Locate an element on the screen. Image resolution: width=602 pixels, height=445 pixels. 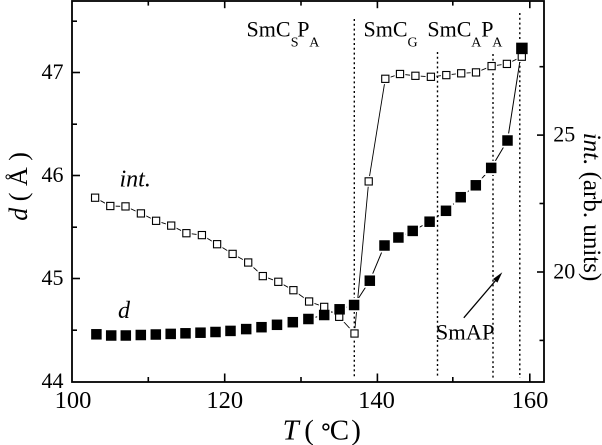
svg-text: 160 is located at coordinates (530, 400).